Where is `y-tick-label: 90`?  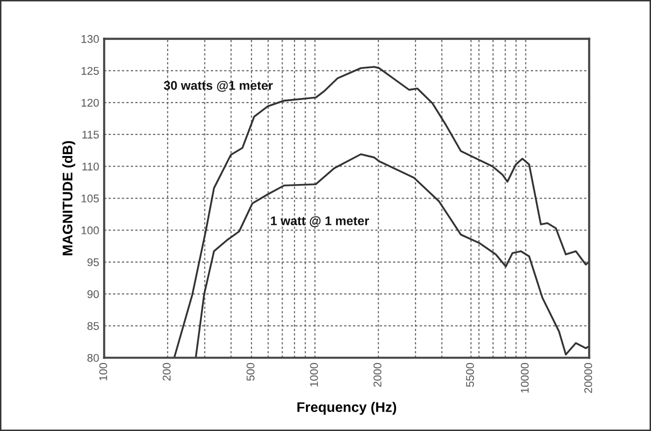
y-tick-label: 90 is located at coordinates (93, 294).